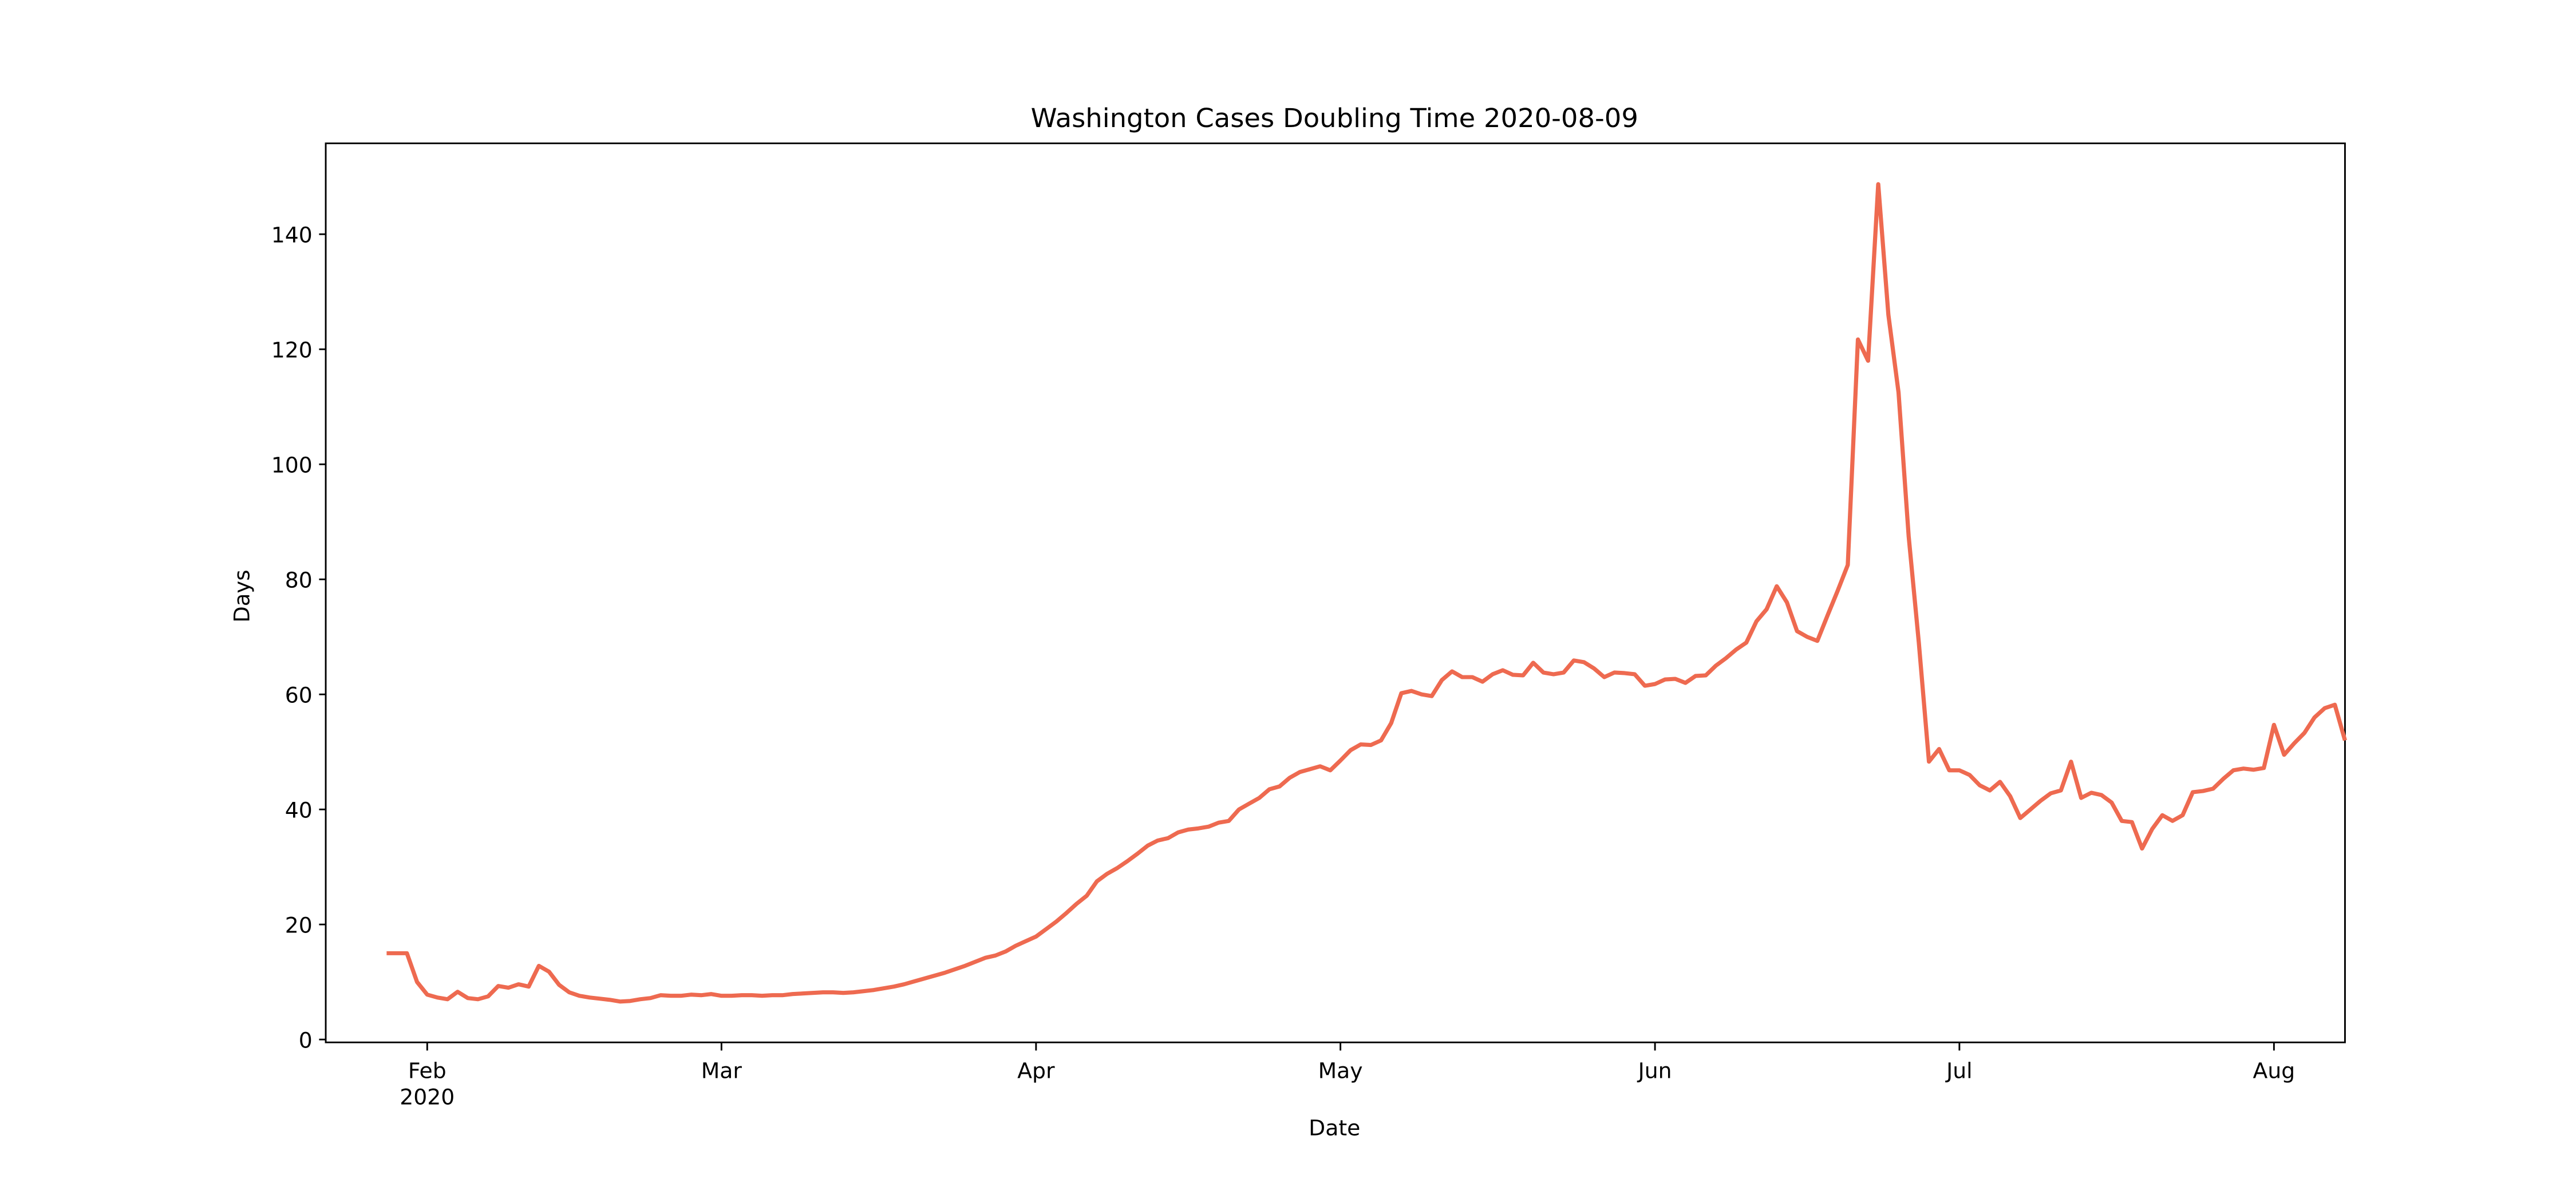  I want to click on x-tick-label: Apr, so click(1036, 1071).